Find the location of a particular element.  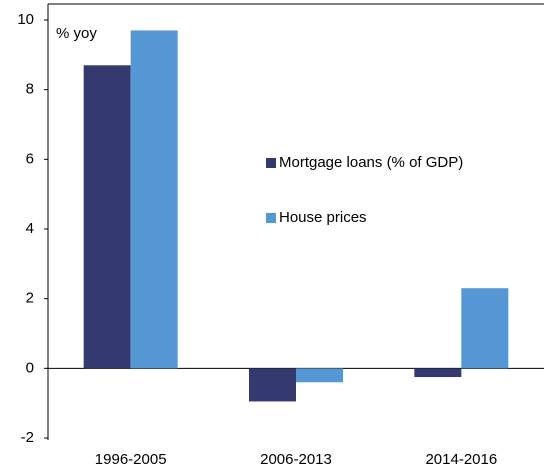

x-tick-label: 2014-2016 is located at coordinates (461, 459).